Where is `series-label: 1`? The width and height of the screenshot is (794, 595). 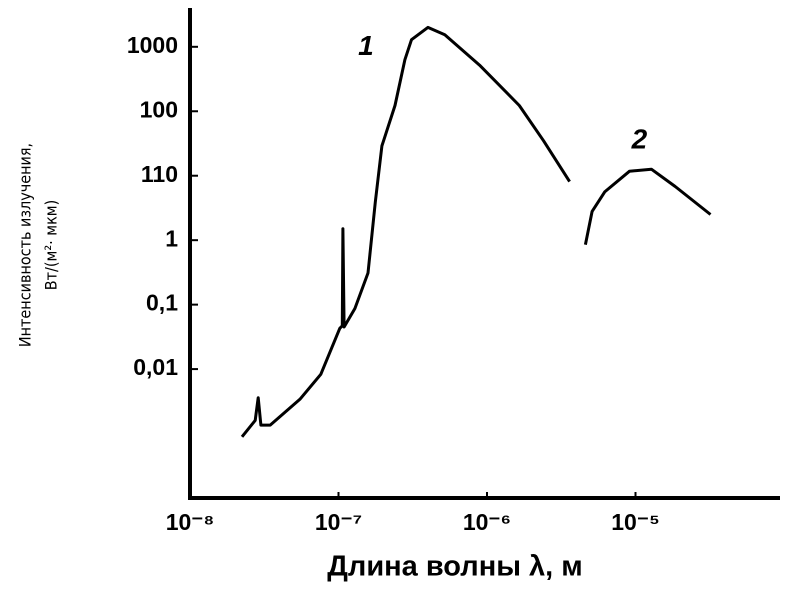
series-label: 1 is located at coordinates (366, 45).